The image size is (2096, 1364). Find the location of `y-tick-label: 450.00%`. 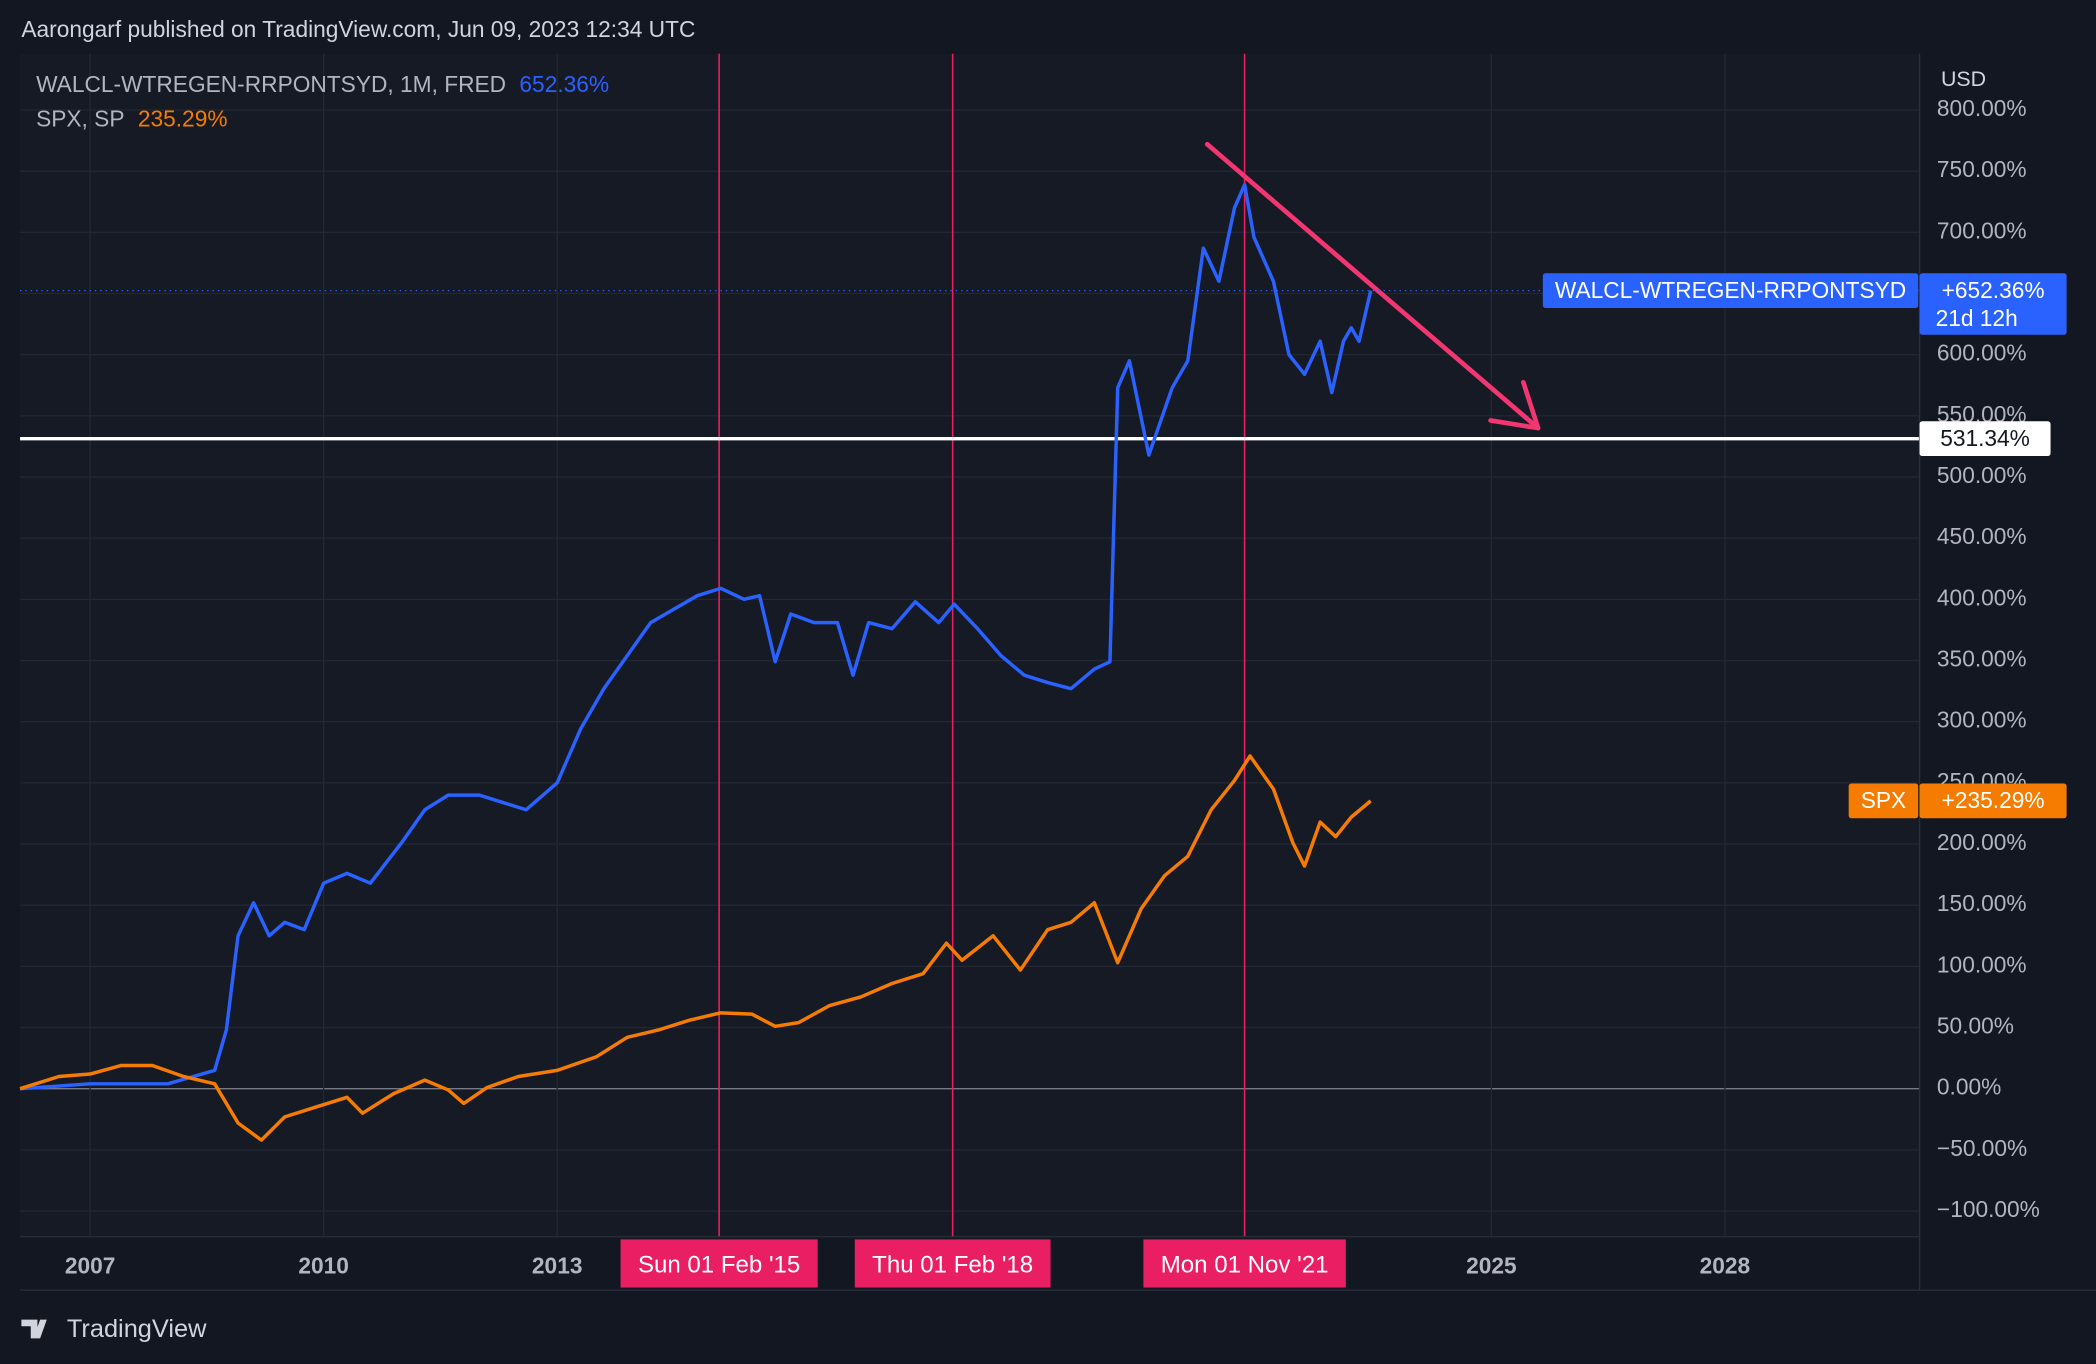

y-tick-label: 450.00% is located at coordinates (1982, 536).